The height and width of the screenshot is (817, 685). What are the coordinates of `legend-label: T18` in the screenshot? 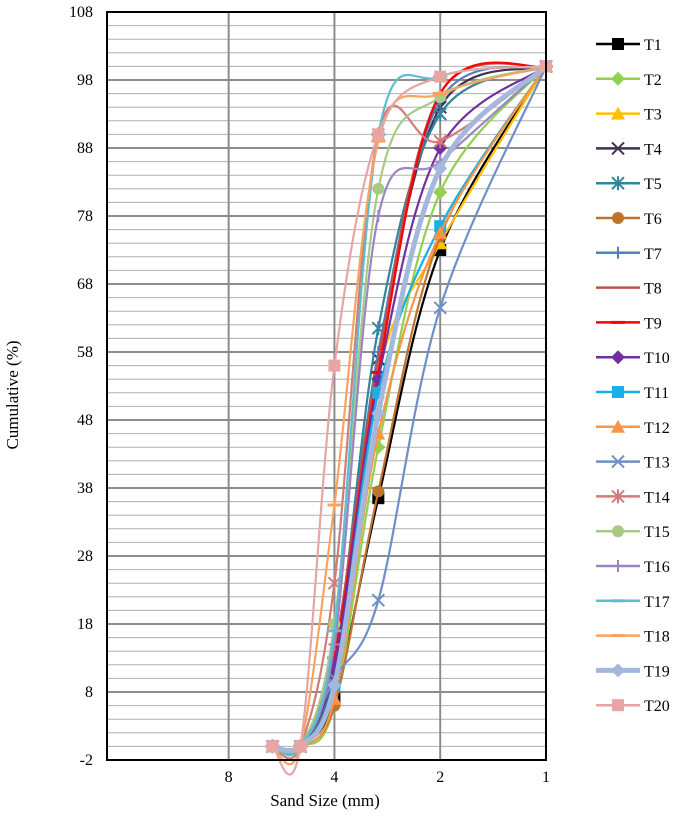 It's located at (657, 637).